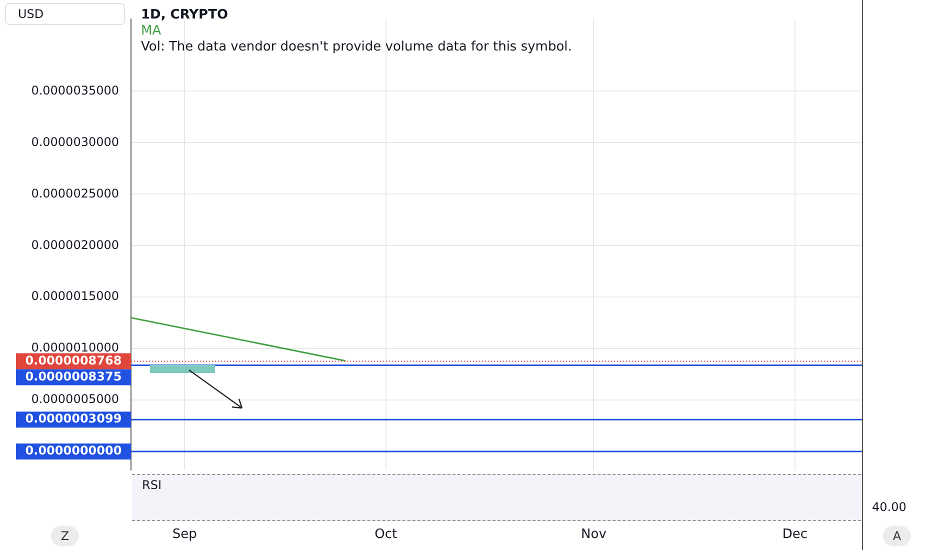  I want to click on y-tick-label: 0.0000005000, so click(75, 399).